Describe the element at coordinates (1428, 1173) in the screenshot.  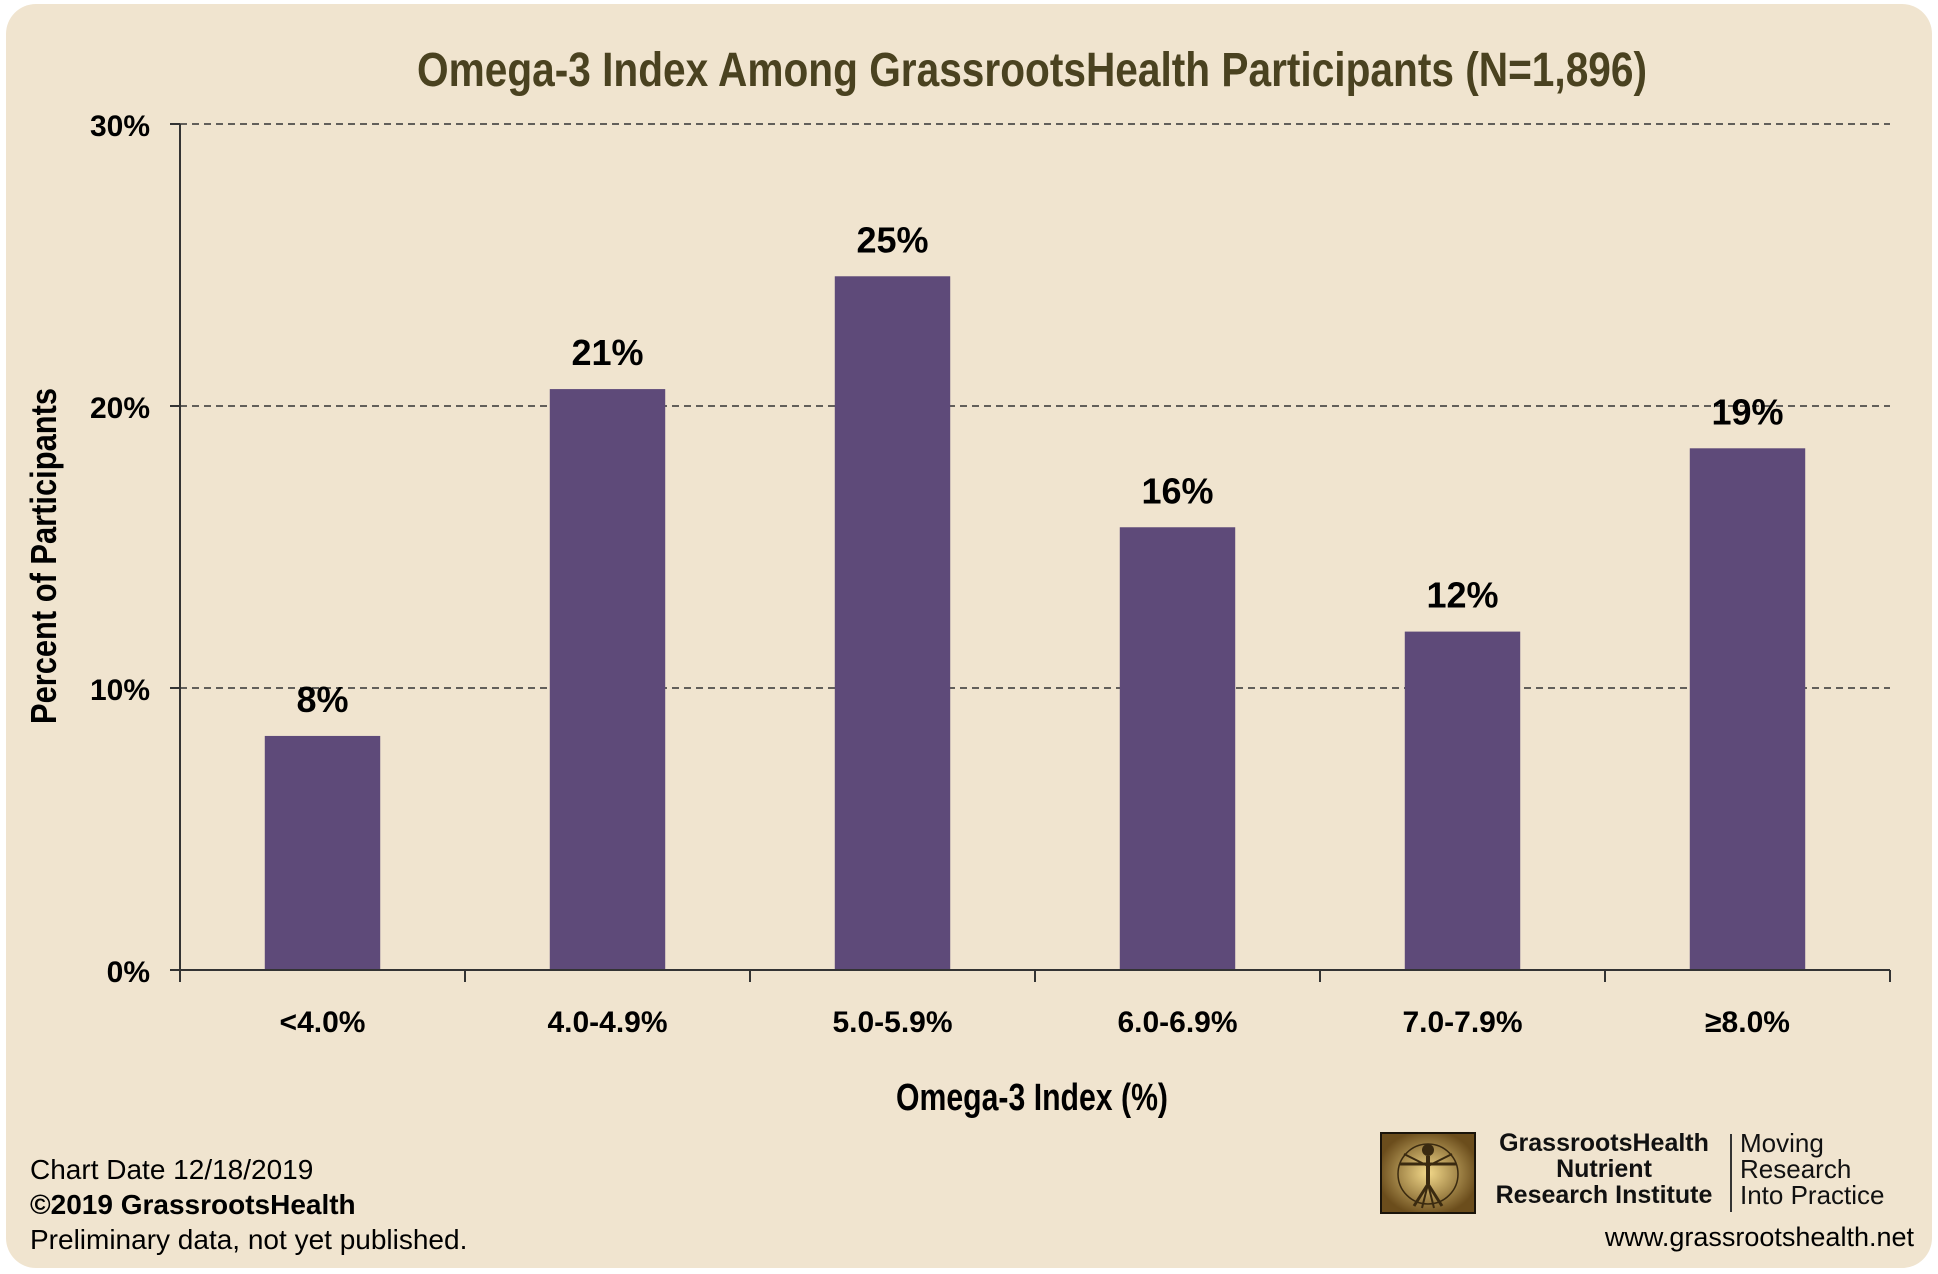
I see `vitruvian-man-icon` at that location.